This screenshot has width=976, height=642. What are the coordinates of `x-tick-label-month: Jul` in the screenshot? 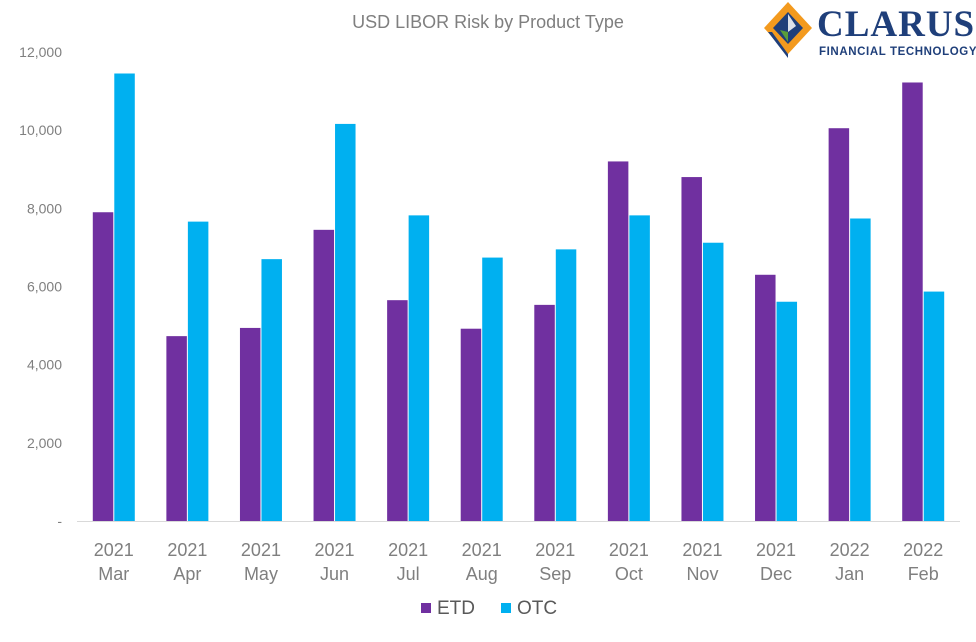 It's located at (408, 574).